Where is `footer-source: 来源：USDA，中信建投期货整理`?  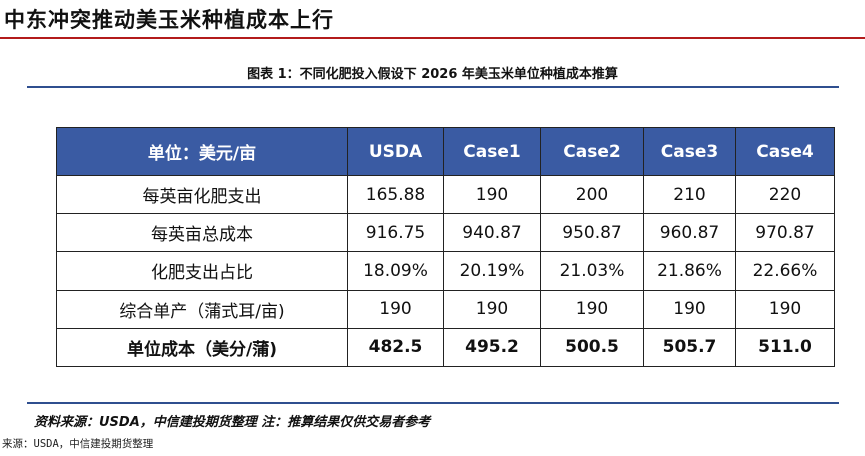 footer-source: 来源：USDA，中信建投期货整理 is located at coordinates (78, 444).